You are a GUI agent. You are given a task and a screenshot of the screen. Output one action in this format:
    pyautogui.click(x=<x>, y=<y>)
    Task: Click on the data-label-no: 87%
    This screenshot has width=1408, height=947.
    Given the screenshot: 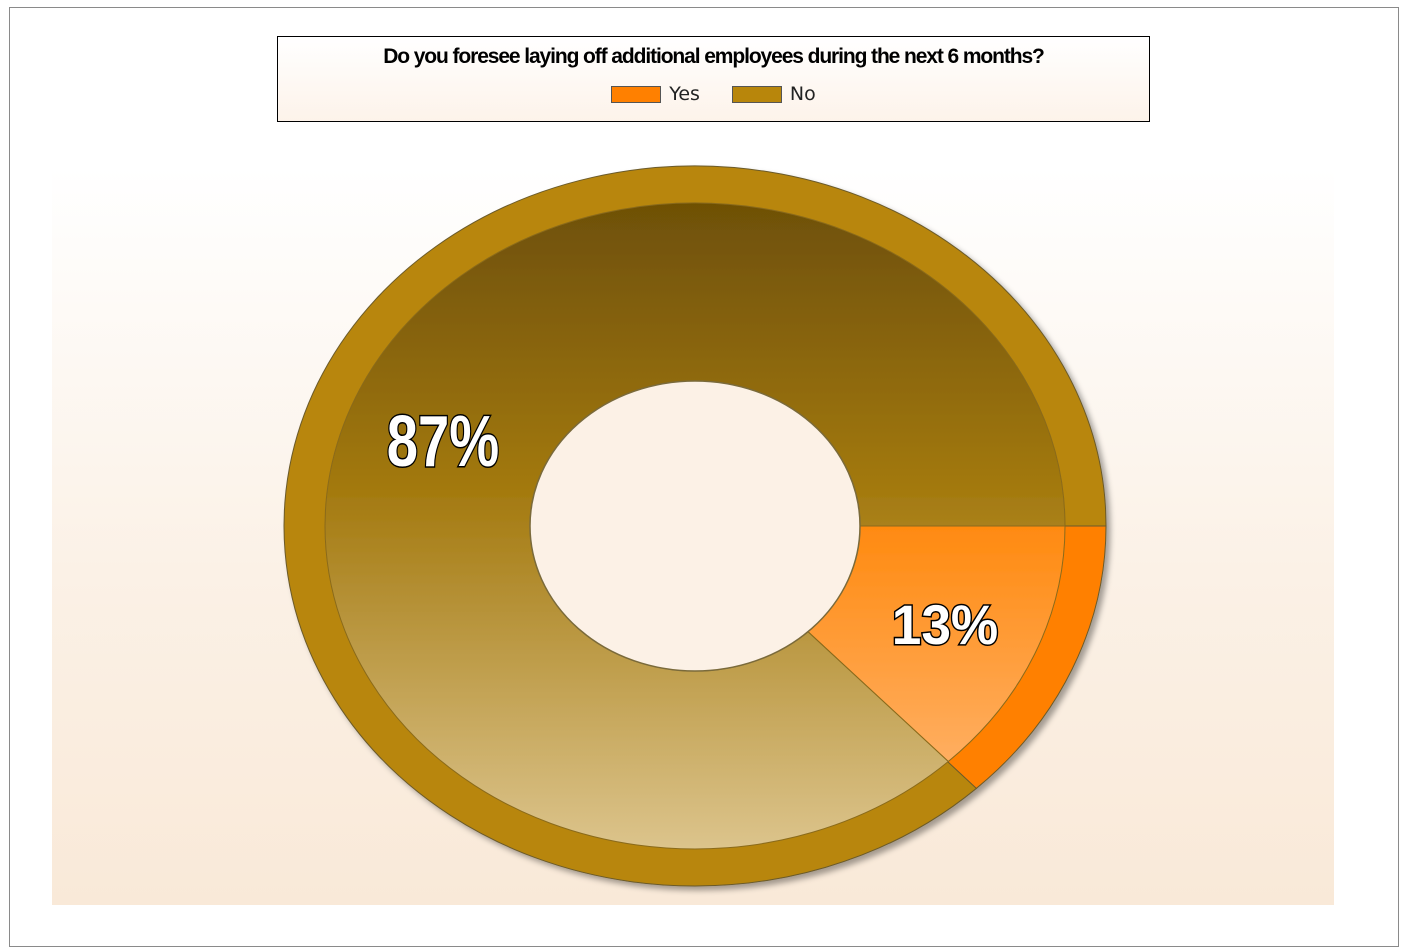 What is the action you would take?
    pyautogui.click(x=443, y=441)
    